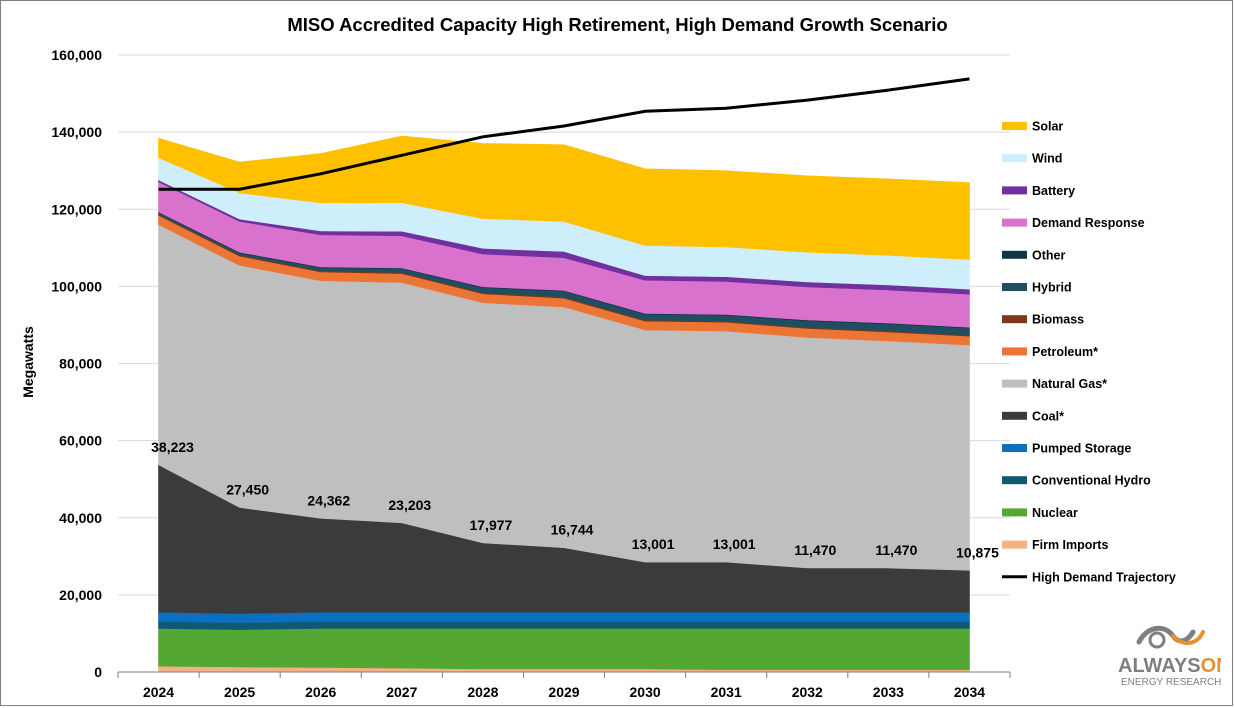 This screenshot has height=708, width=1235. I want to click on y-tick-label: 20,000, so click(80, 595).